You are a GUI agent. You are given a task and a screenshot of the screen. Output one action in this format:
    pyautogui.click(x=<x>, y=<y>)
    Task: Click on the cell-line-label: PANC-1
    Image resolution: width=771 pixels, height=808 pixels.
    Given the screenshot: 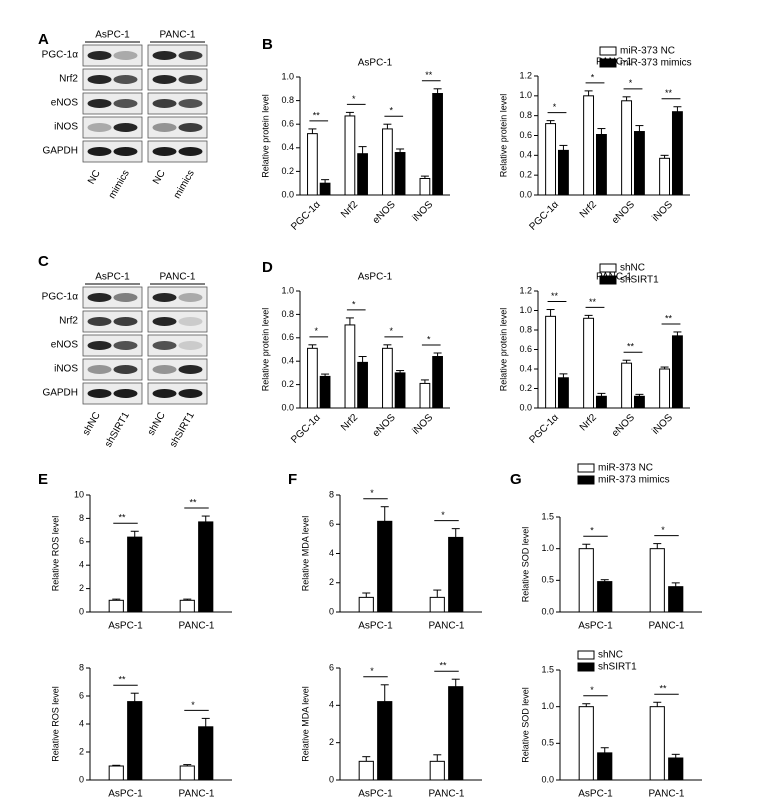 What is the action you would take?
    pyautogui.click(x=178, y=35)
    